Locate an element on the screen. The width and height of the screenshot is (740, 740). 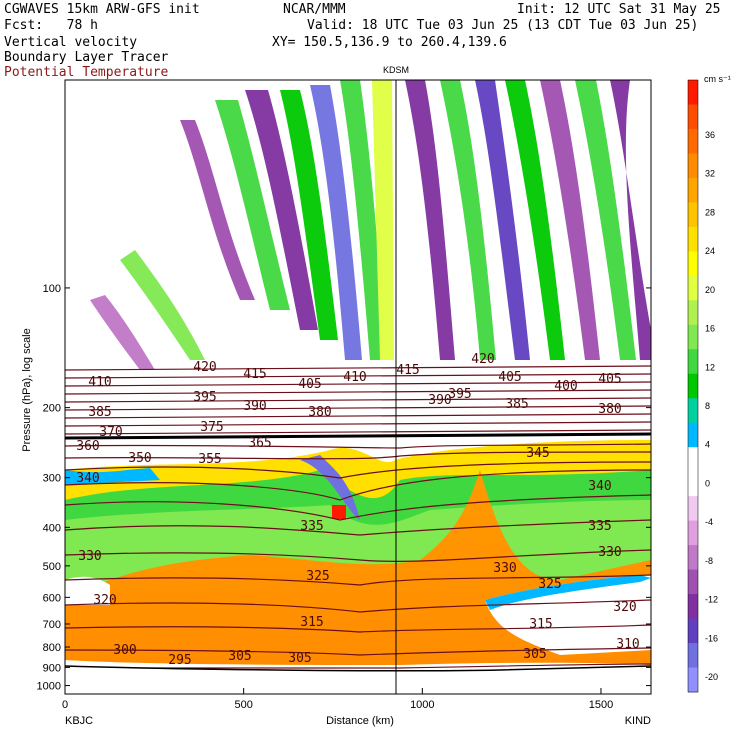
field-boundary-layer-tracer: Boundary Layer Tracer is located at coordinates (86, 57).